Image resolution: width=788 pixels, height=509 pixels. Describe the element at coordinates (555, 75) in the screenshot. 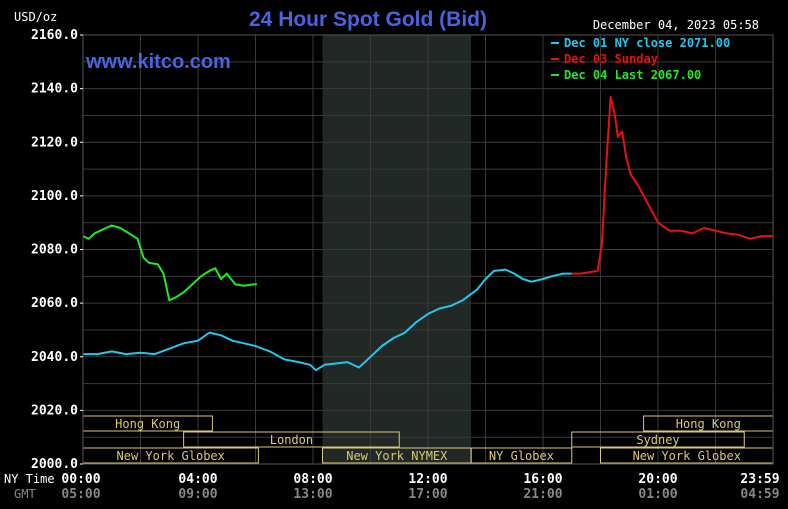

I see `legend-swatch-last` at that location.